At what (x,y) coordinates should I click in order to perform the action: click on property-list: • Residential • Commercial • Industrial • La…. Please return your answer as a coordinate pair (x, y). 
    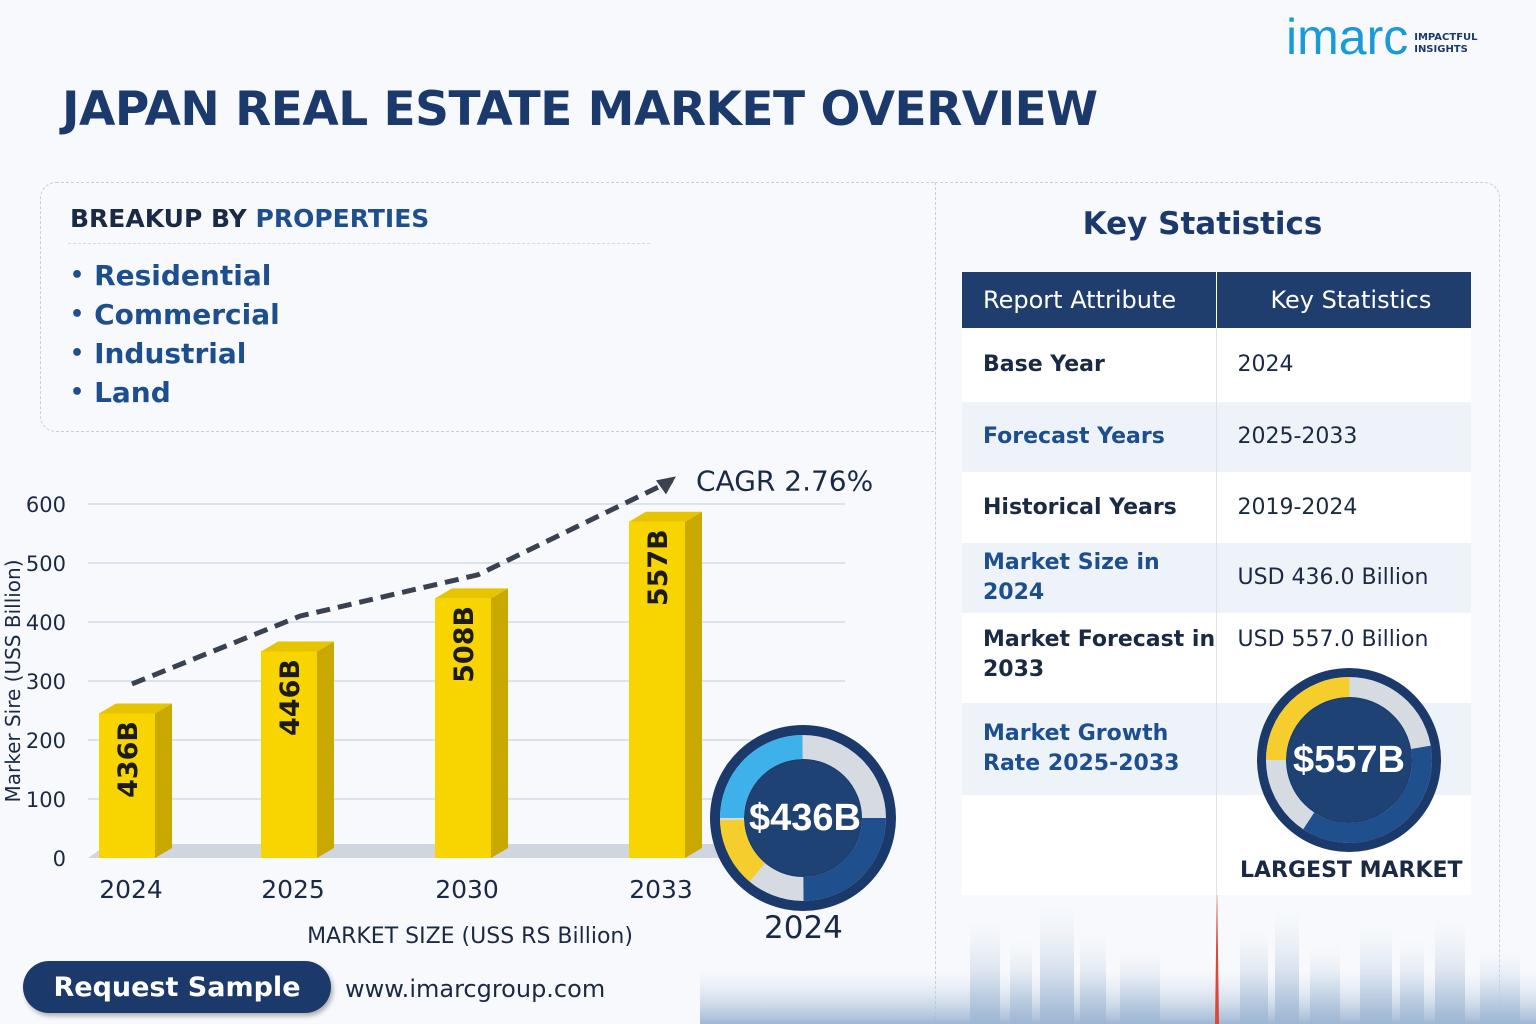
    Looking at the image, I should click on (175, 334).